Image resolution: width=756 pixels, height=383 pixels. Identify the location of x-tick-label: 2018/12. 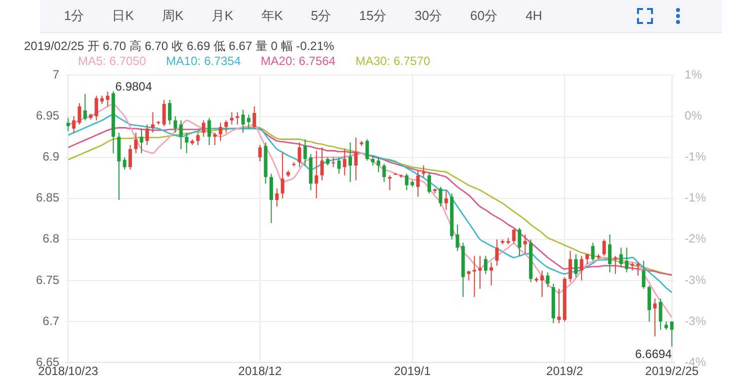
(260, 371).